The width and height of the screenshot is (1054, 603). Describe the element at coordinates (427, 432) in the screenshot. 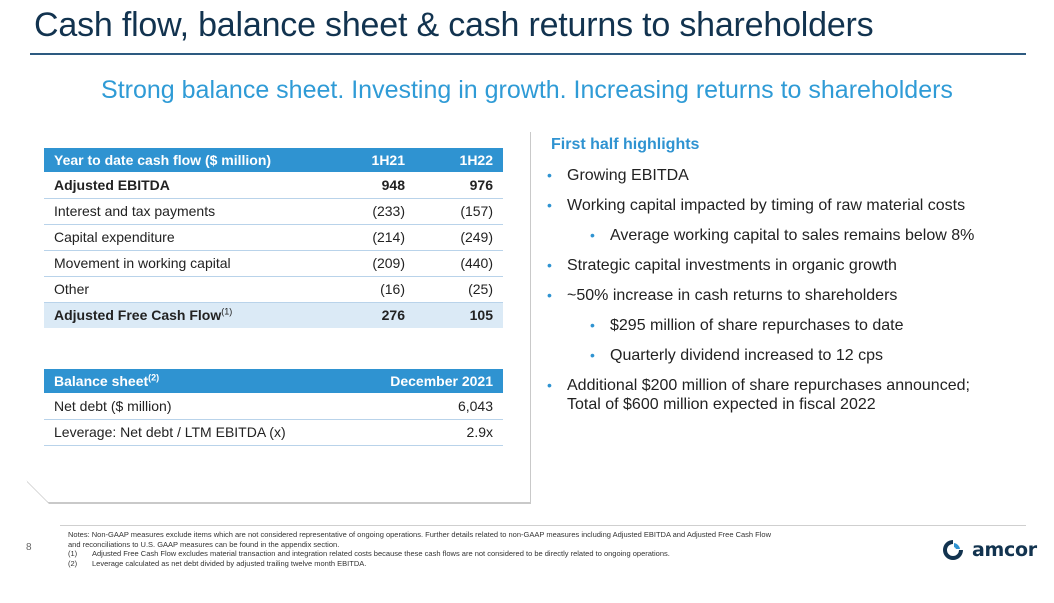

I see `row-value: 2.9x` at that location.